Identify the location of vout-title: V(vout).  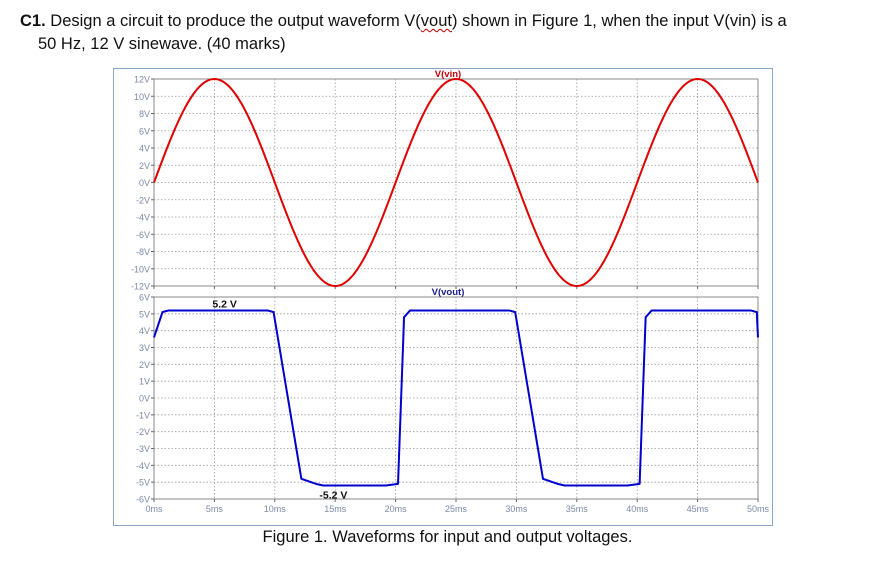
(448, 292).